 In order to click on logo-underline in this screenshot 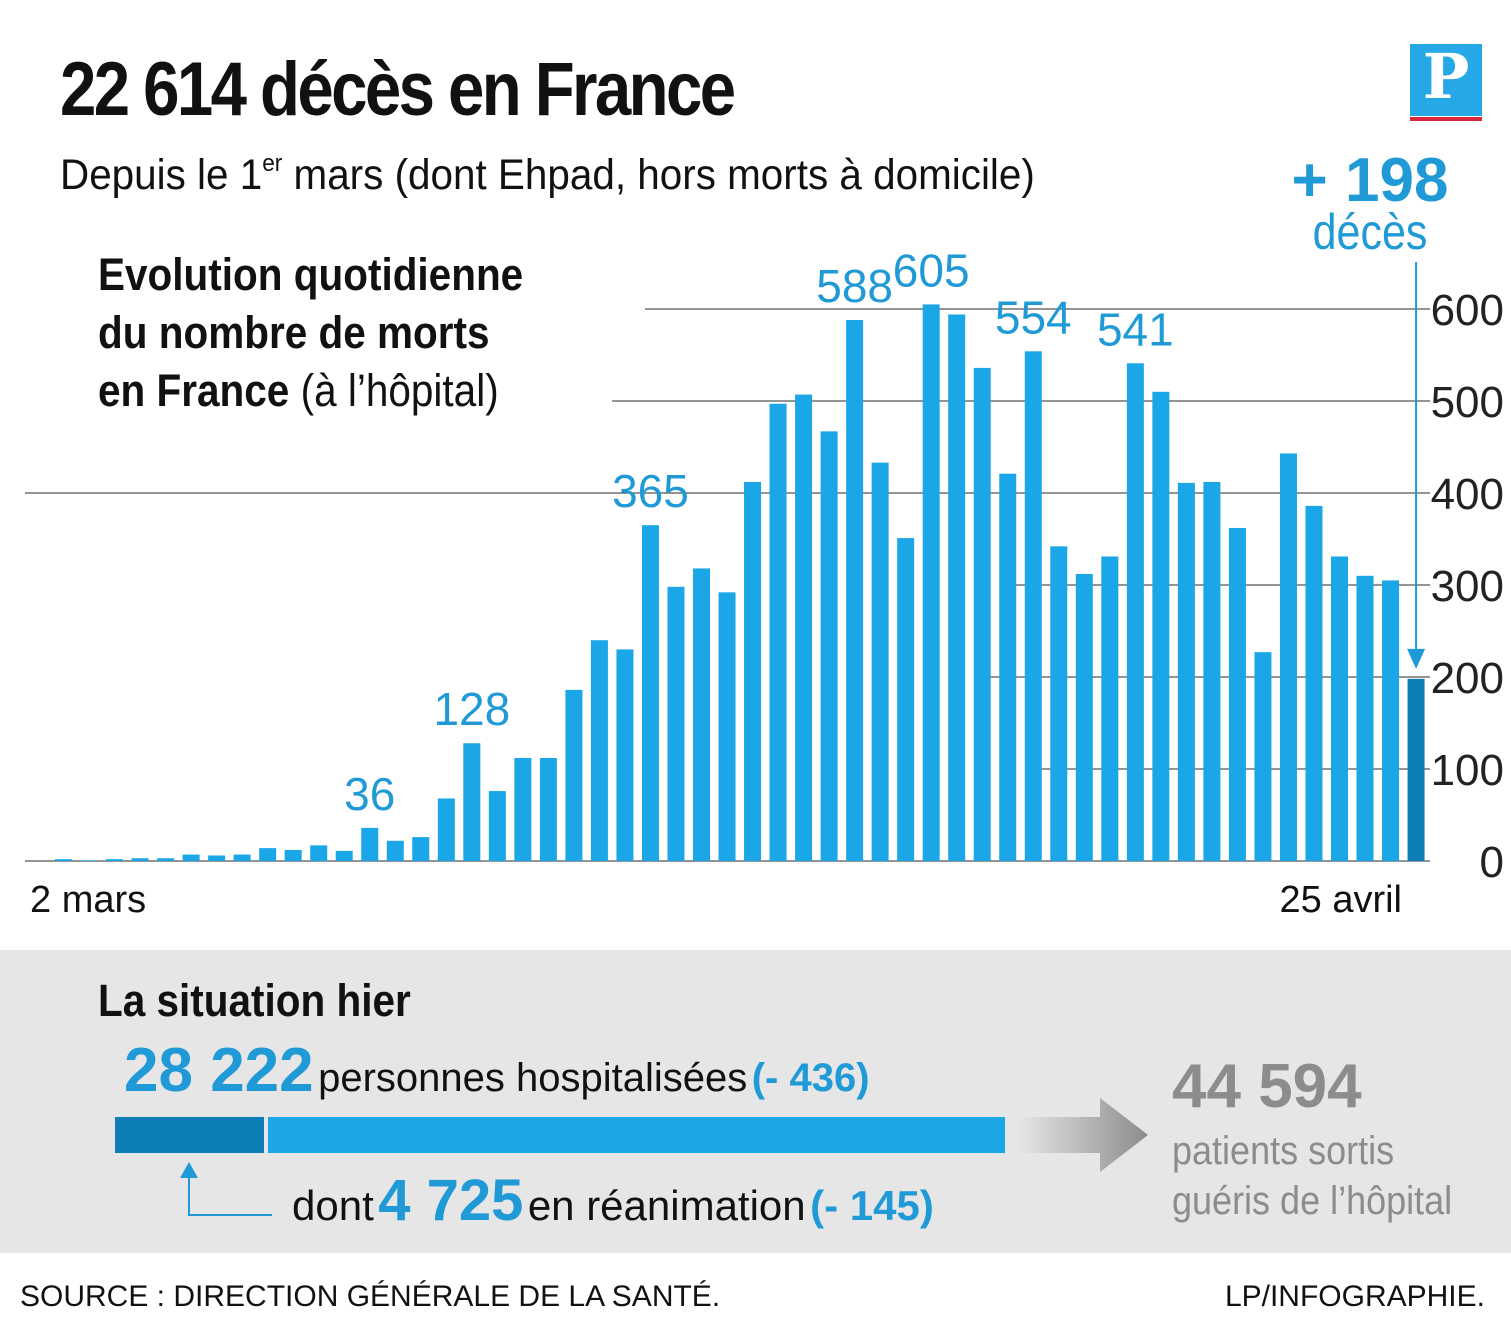, I will do `click(1446, 119)`.